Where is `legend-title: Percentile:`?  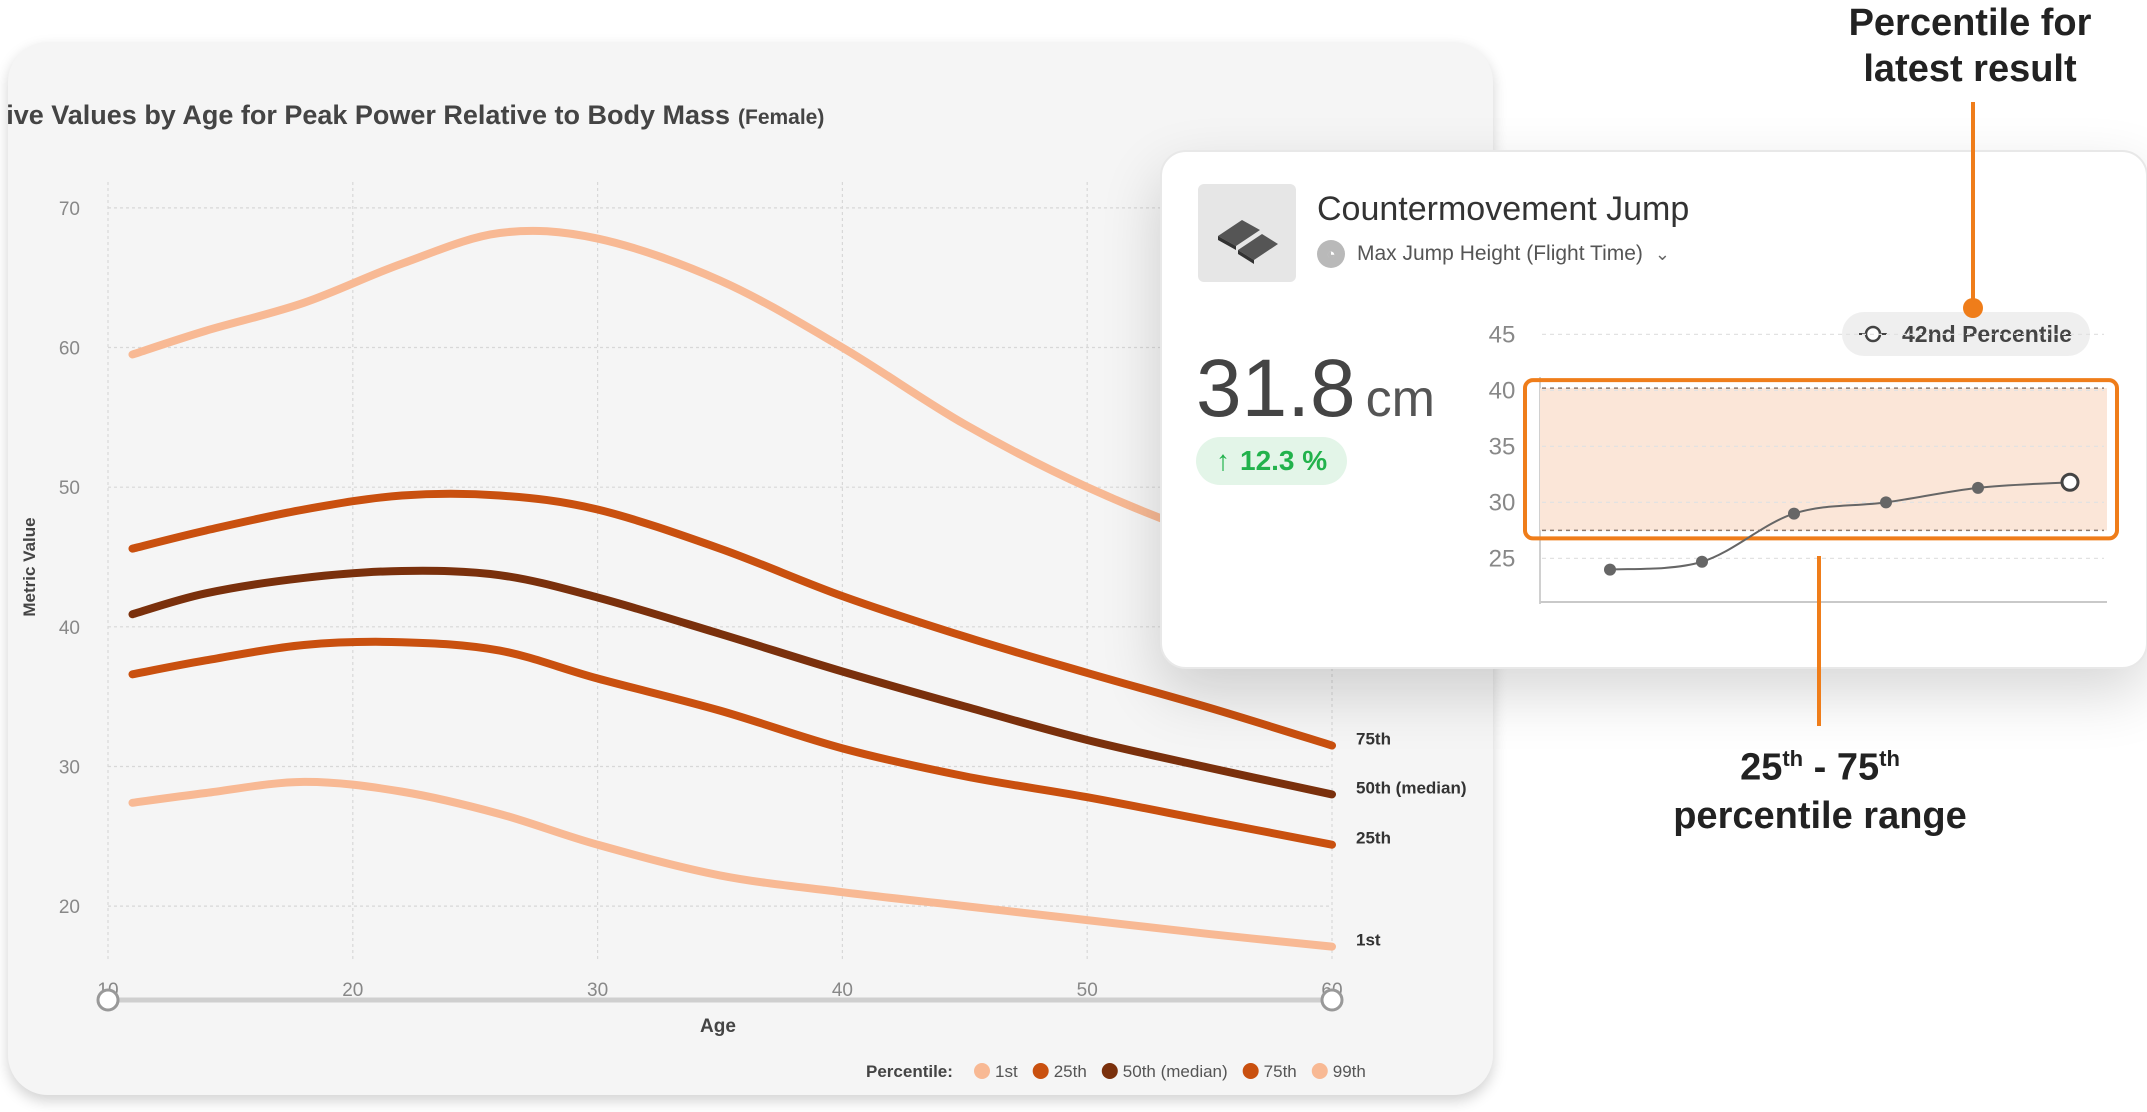 legend-title: Percentile: is located at coordinates (909, 1071).